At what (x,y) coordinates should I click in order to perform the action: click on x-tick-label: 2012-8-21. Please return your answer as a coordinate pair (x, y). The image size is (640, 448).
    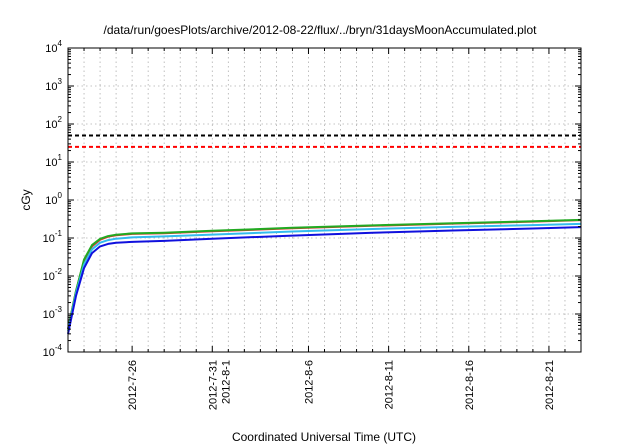
    Looking at the image, I should click on (550, 385).